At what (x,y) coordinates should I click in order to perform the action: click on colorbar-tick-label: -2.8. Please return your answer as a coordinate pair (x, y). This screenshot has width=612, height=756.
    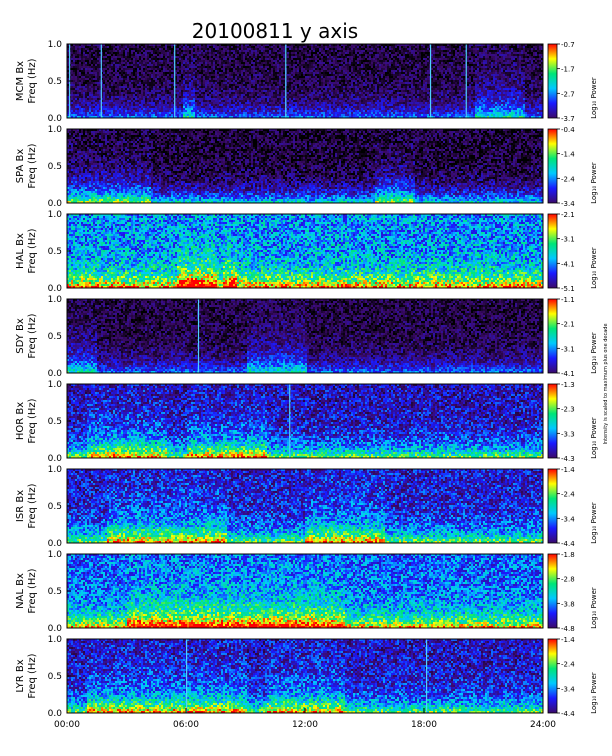
    Looking at the image, I should click on (568, 580).